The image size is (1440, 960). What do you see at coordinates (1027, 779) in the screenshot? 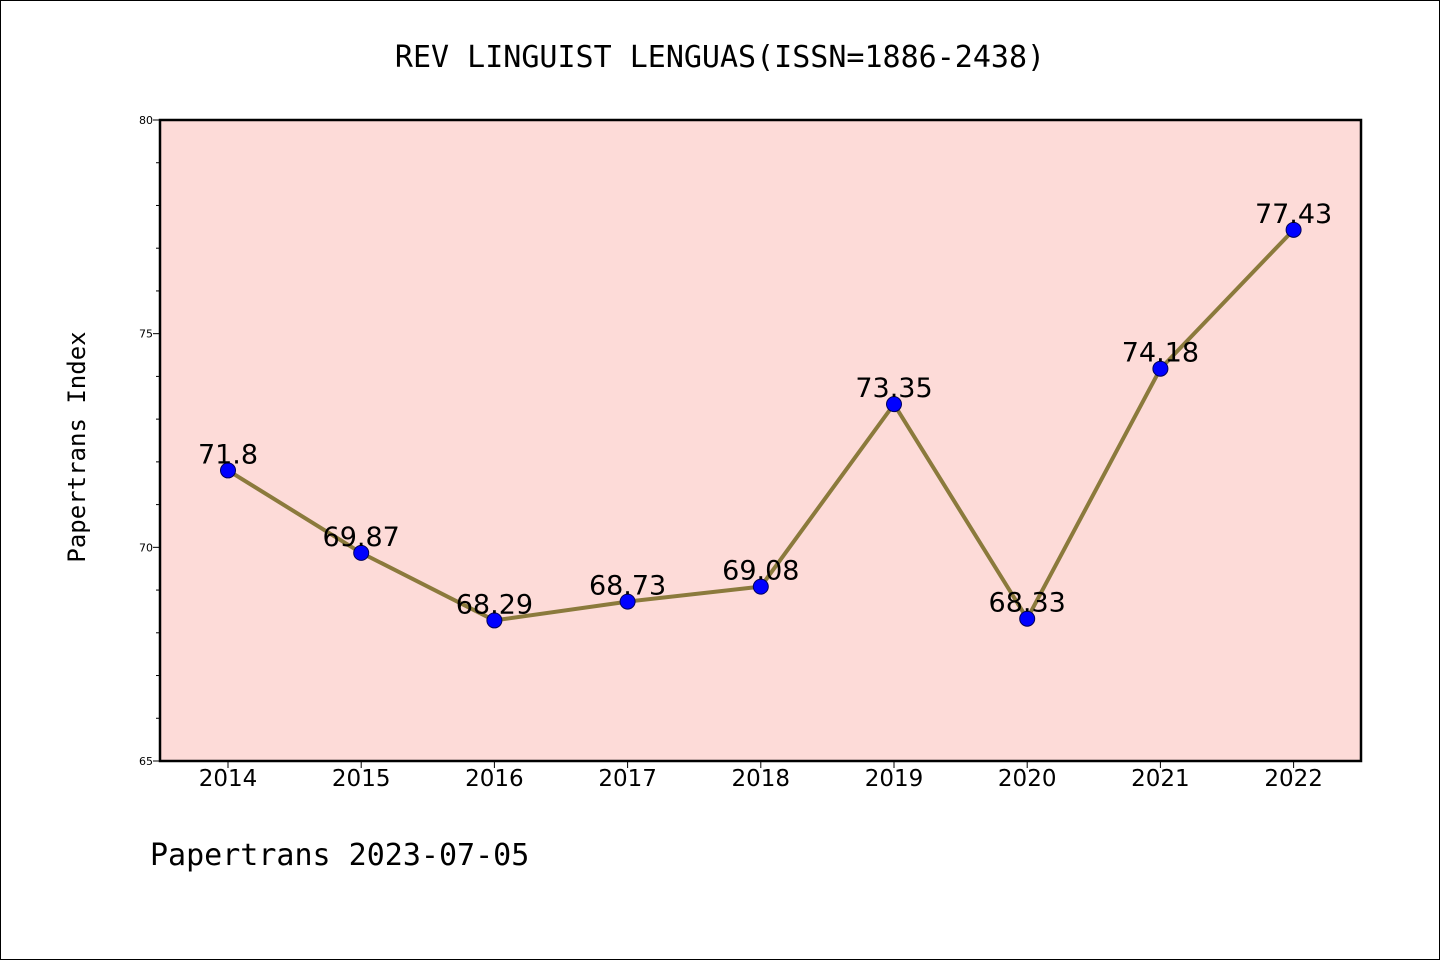
I see `x-tick-label: 2020` at bounding box center [1027, 779].